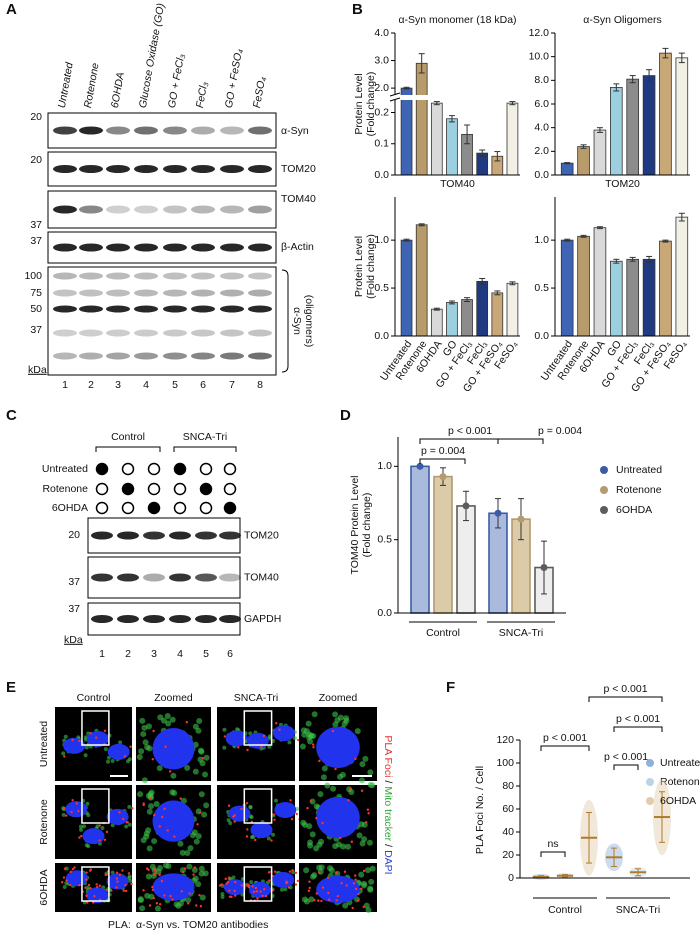  I want to click on panel-label: F, so click(450, 687).